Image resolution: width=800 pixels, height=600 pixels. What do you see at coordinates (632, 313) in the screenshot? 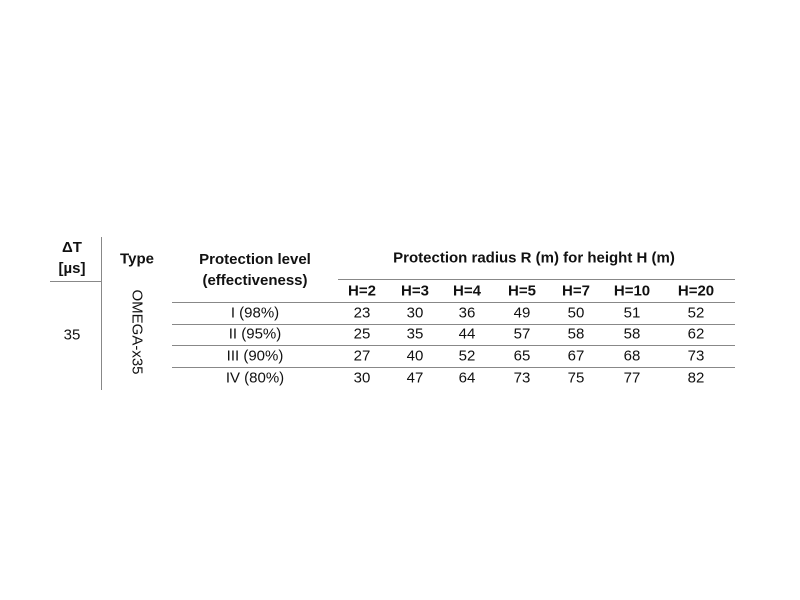
I see `radius-cell: 51` at bounding box center [632, 313].